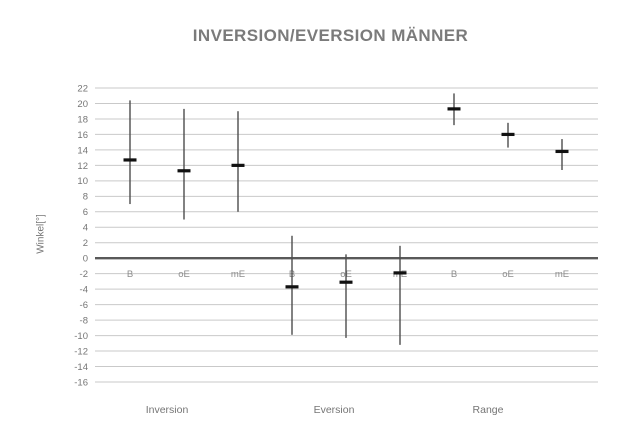  Describe the element at coordinates (85, 228) in the screenshot. I see `y-tick-label: 4` at that location.